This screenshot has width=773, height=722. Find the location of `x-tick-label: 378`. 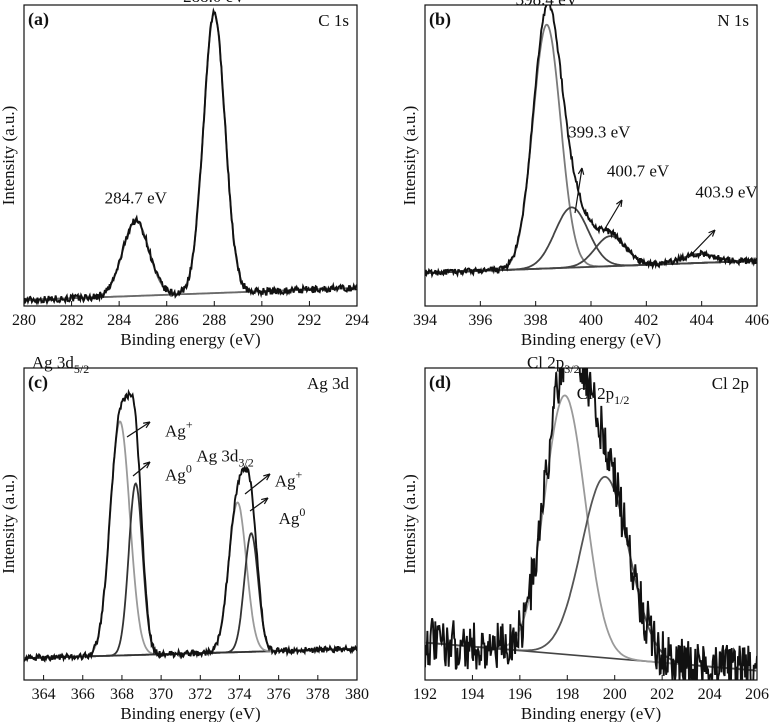

x-tick-label: 378 is located at coordinates (318, 694).